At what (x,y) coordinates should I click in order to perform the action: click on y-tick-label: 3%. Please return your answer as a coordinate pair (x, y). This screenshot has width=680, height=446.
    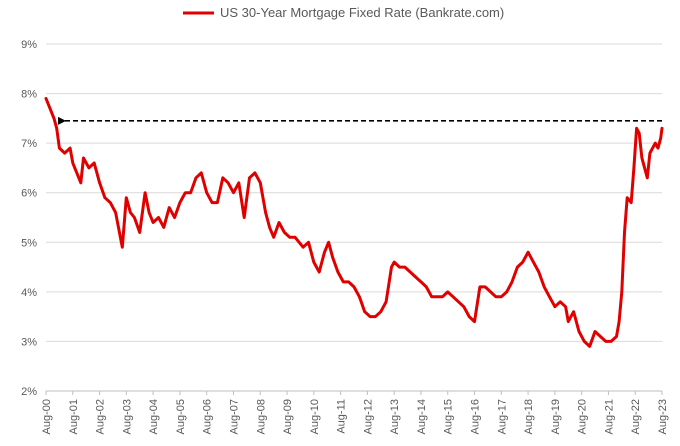
    Looking at the image, I should click on (29, 342).